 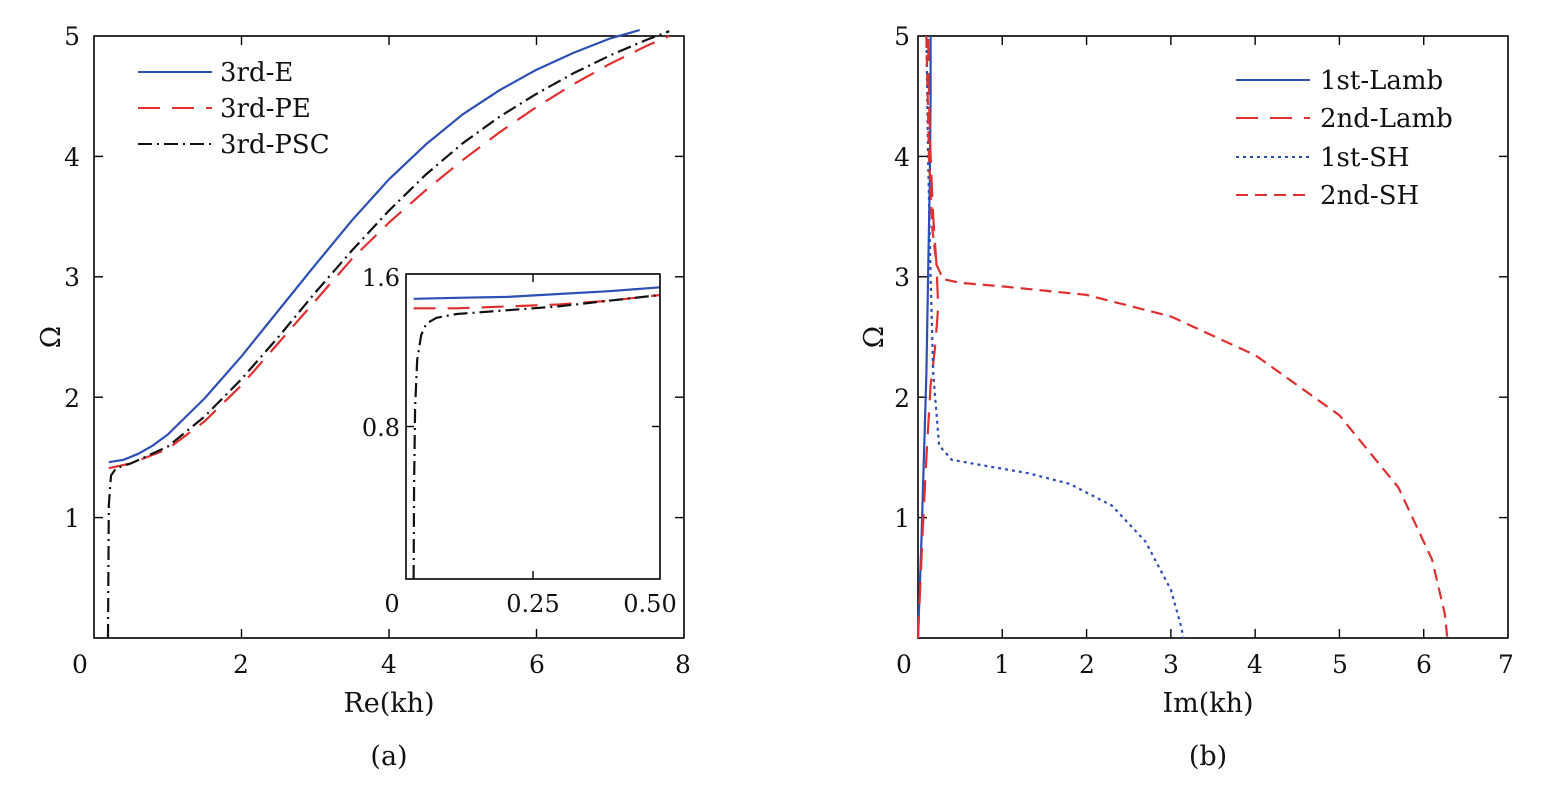 I want to click on panel-a-legend: 3rd-E 3rd-PE 3rd-PSC, so click(x=234, y=109).